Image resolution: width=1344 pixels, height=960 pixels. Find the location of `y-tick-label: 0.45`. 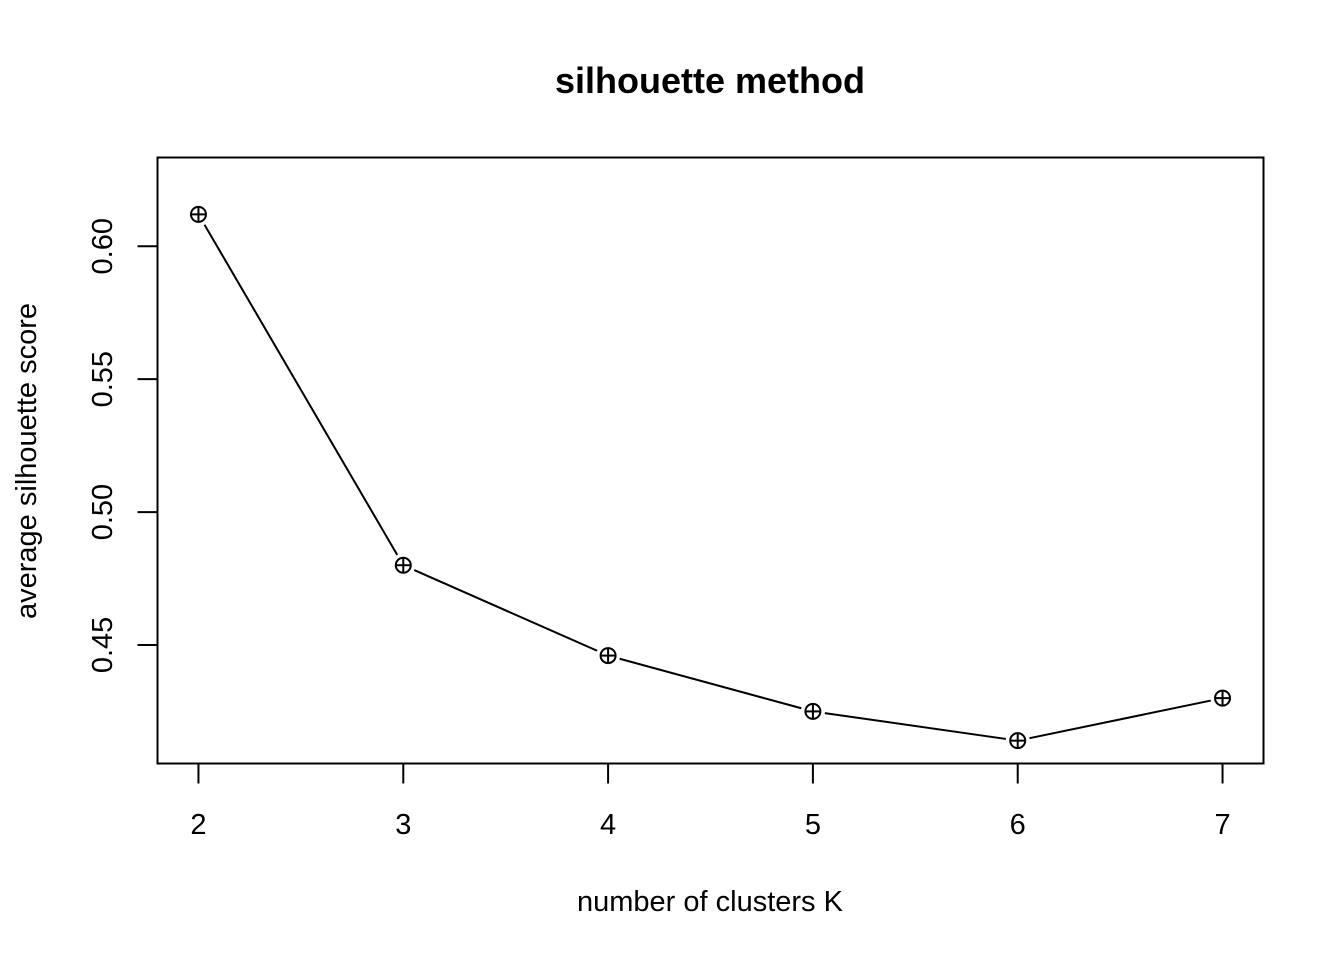

y-tick-label: 0.45 is located at coordinates (103, 645).